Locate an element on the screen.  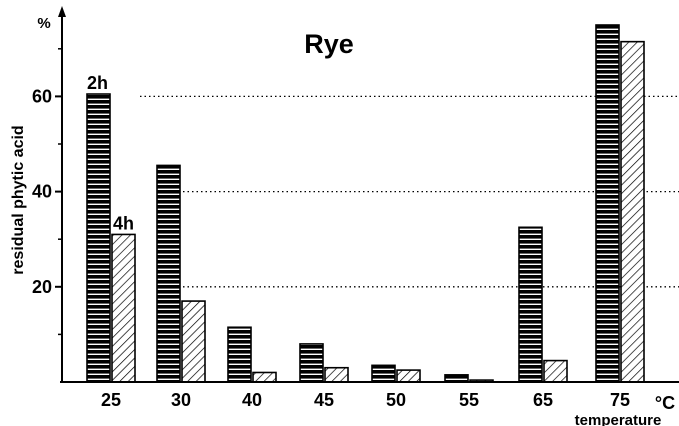
y-tick-label-40: 40 is located at coordinates (42, 192).